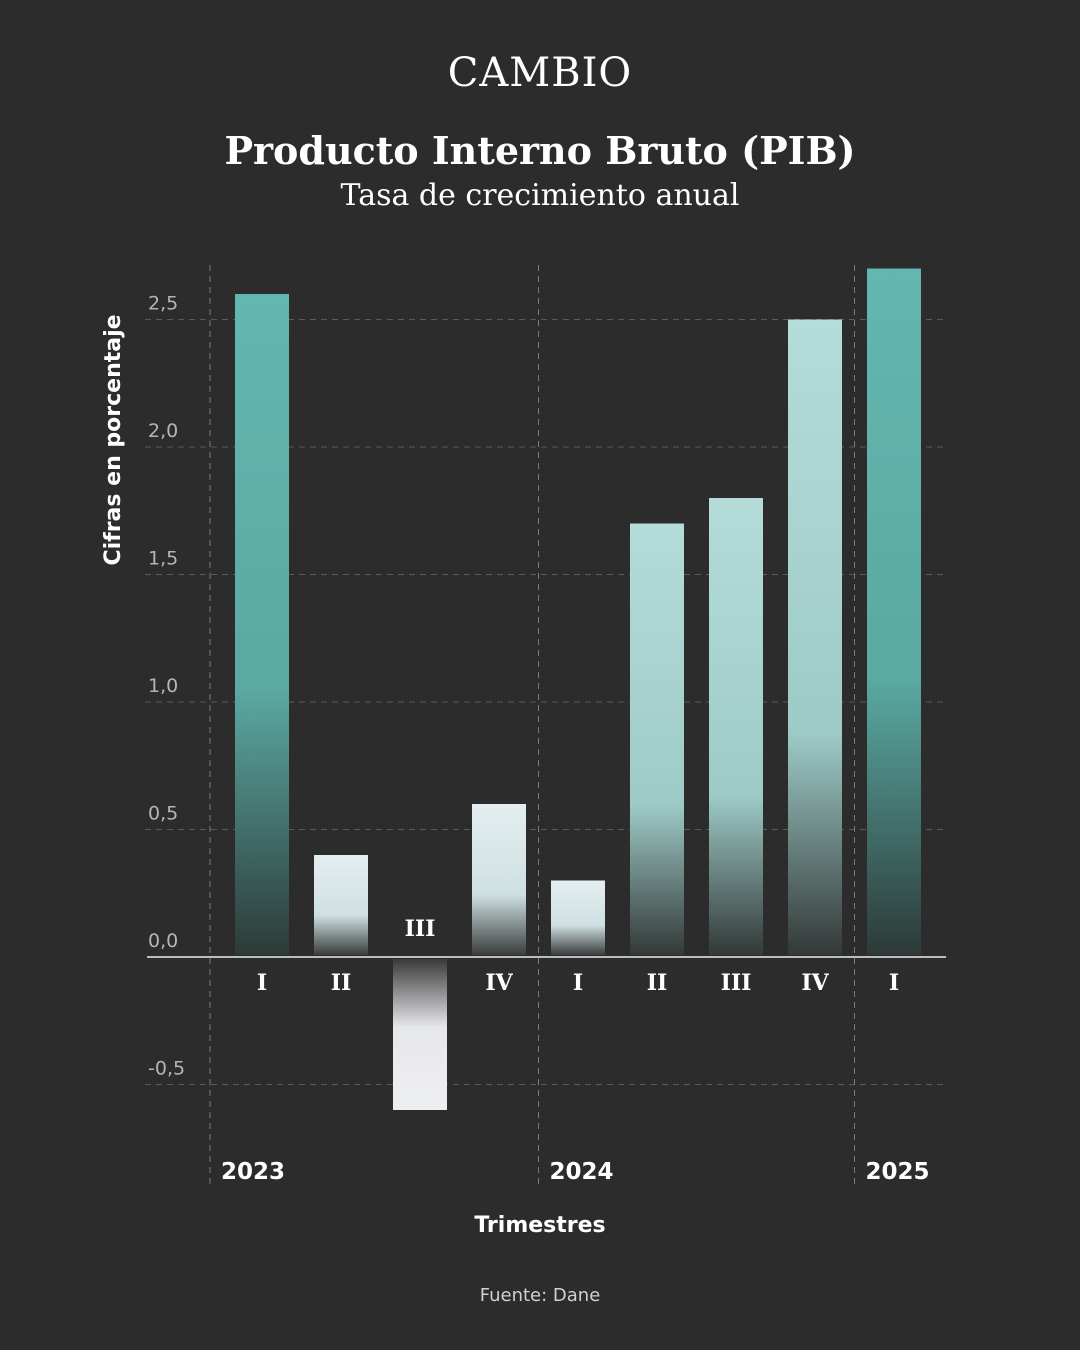 Image resolution: width=1080 pixels, height=1350 pixels. What do you see at coordinates (163, 686) in the screenshot?
I see `y-tick-label: 1,0` at bounding box center [163, 686].